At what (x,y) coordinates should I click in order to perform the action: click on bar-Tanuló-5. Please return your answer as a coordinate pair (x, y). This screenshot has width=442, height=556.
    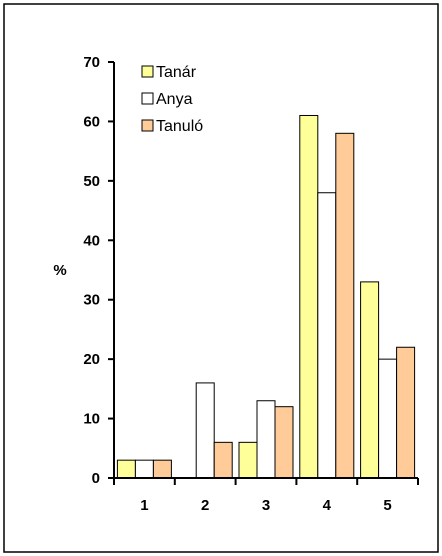
    Looking at the image, I should click on (406, 412).